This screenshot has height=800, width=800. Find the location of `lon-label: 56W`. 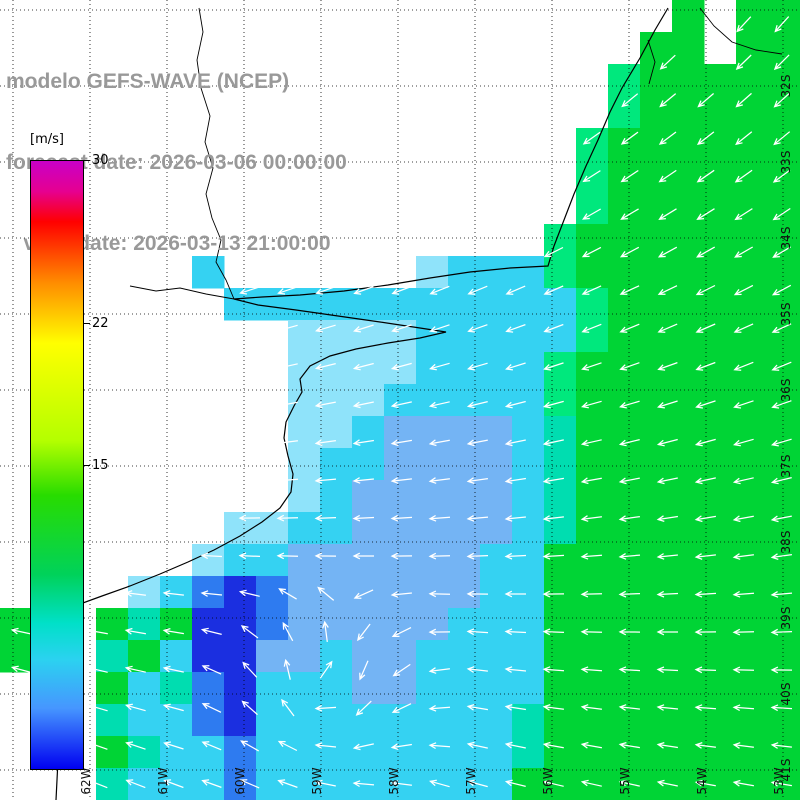

lon-label: 56W is located at coordinates (548, 780).